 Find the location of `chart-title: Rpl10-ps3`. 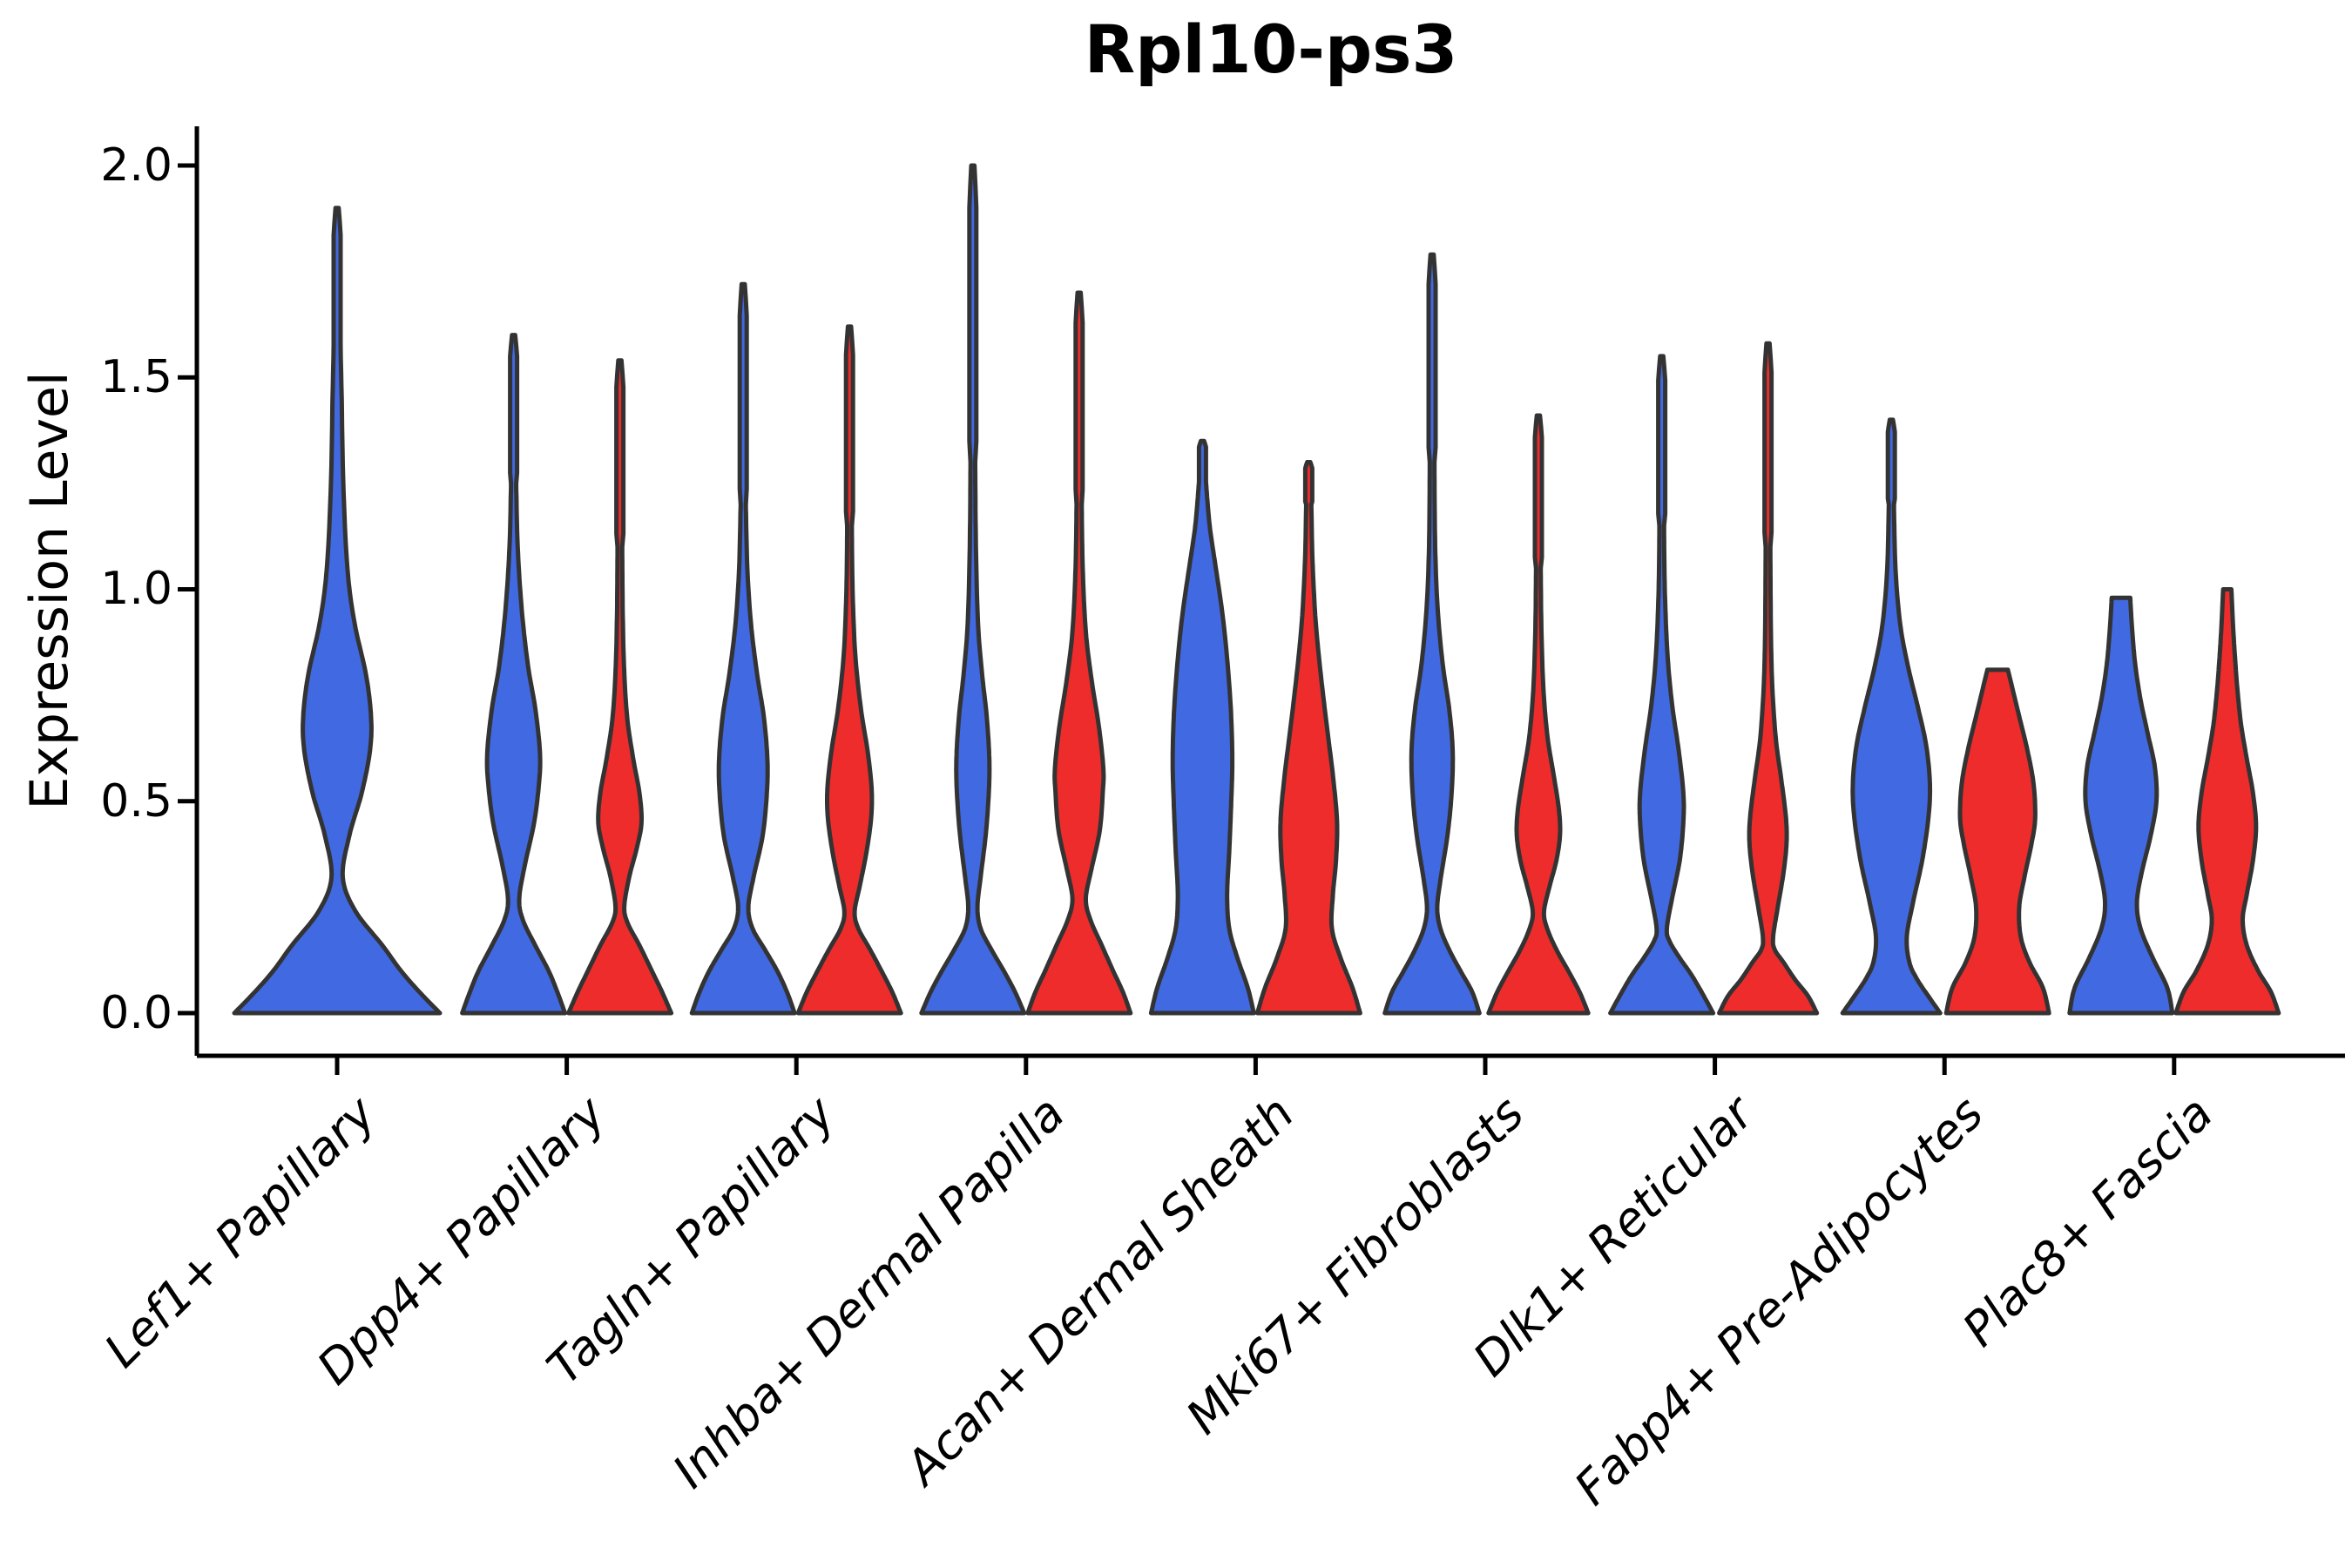

chart-title: Rpl10-ps3 is located at coordinates (1271, 49).